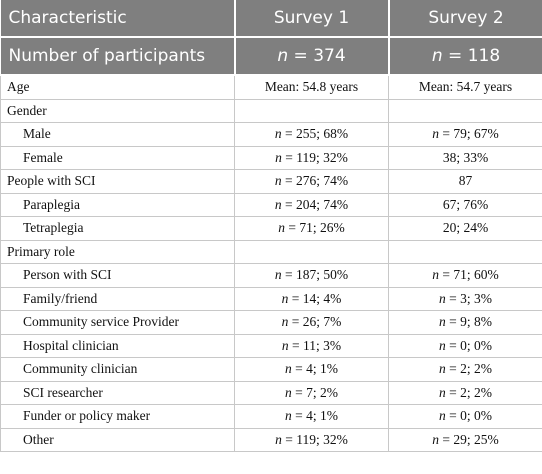 This screenshot has width=542, height=474. Describe the element at coordinates (311, 134) in the screenshot. I see `value-cell: n = 255; 68%` at that location.